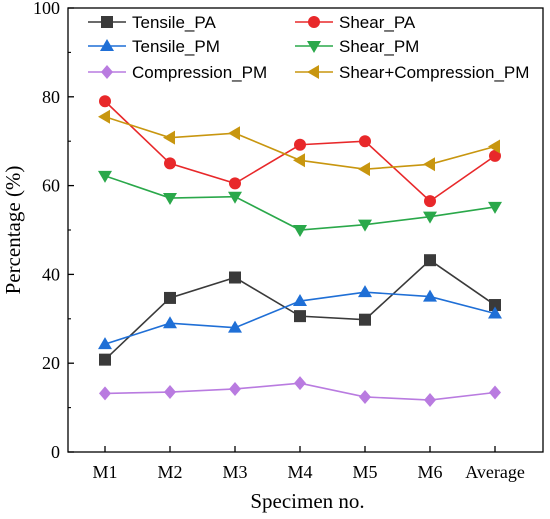  I want to click on series-shear-pm, so click(300, 203).